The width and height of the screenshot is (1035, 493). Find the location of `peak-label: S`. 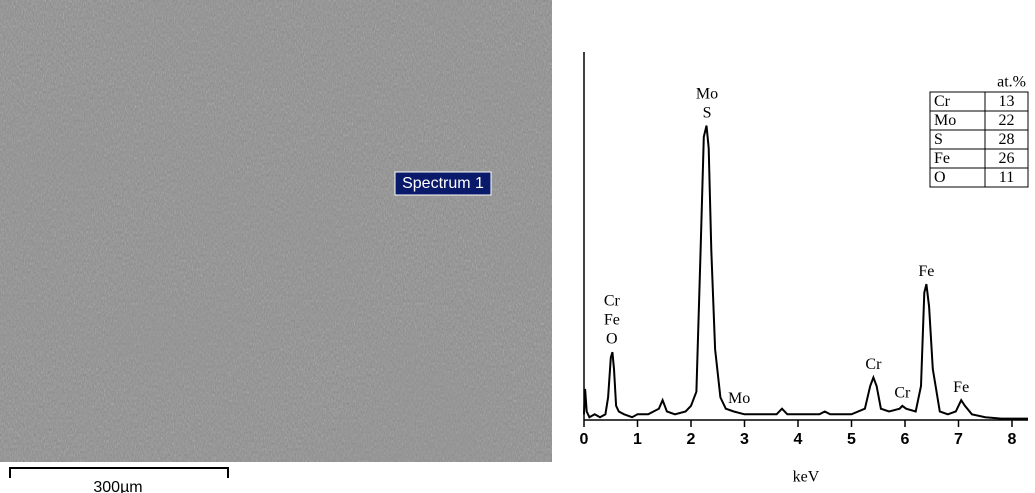

peak-label: S is located at coordinates (707, 112).